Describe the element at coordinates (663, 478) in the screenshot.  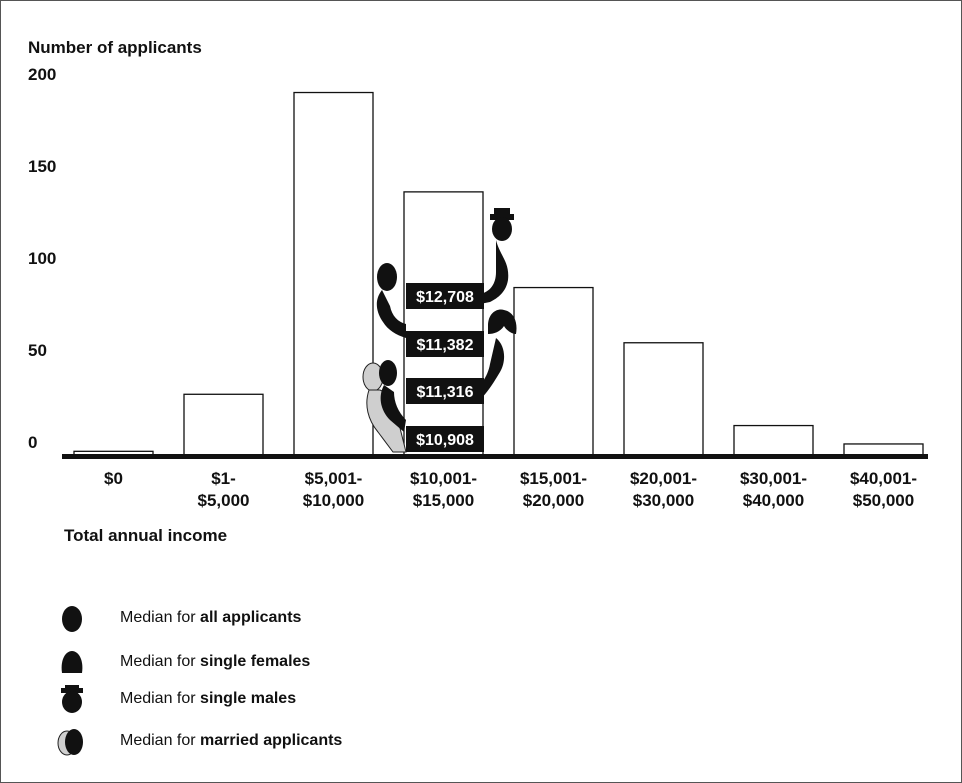
I see `x-tick-label: $20,001-` at that location.